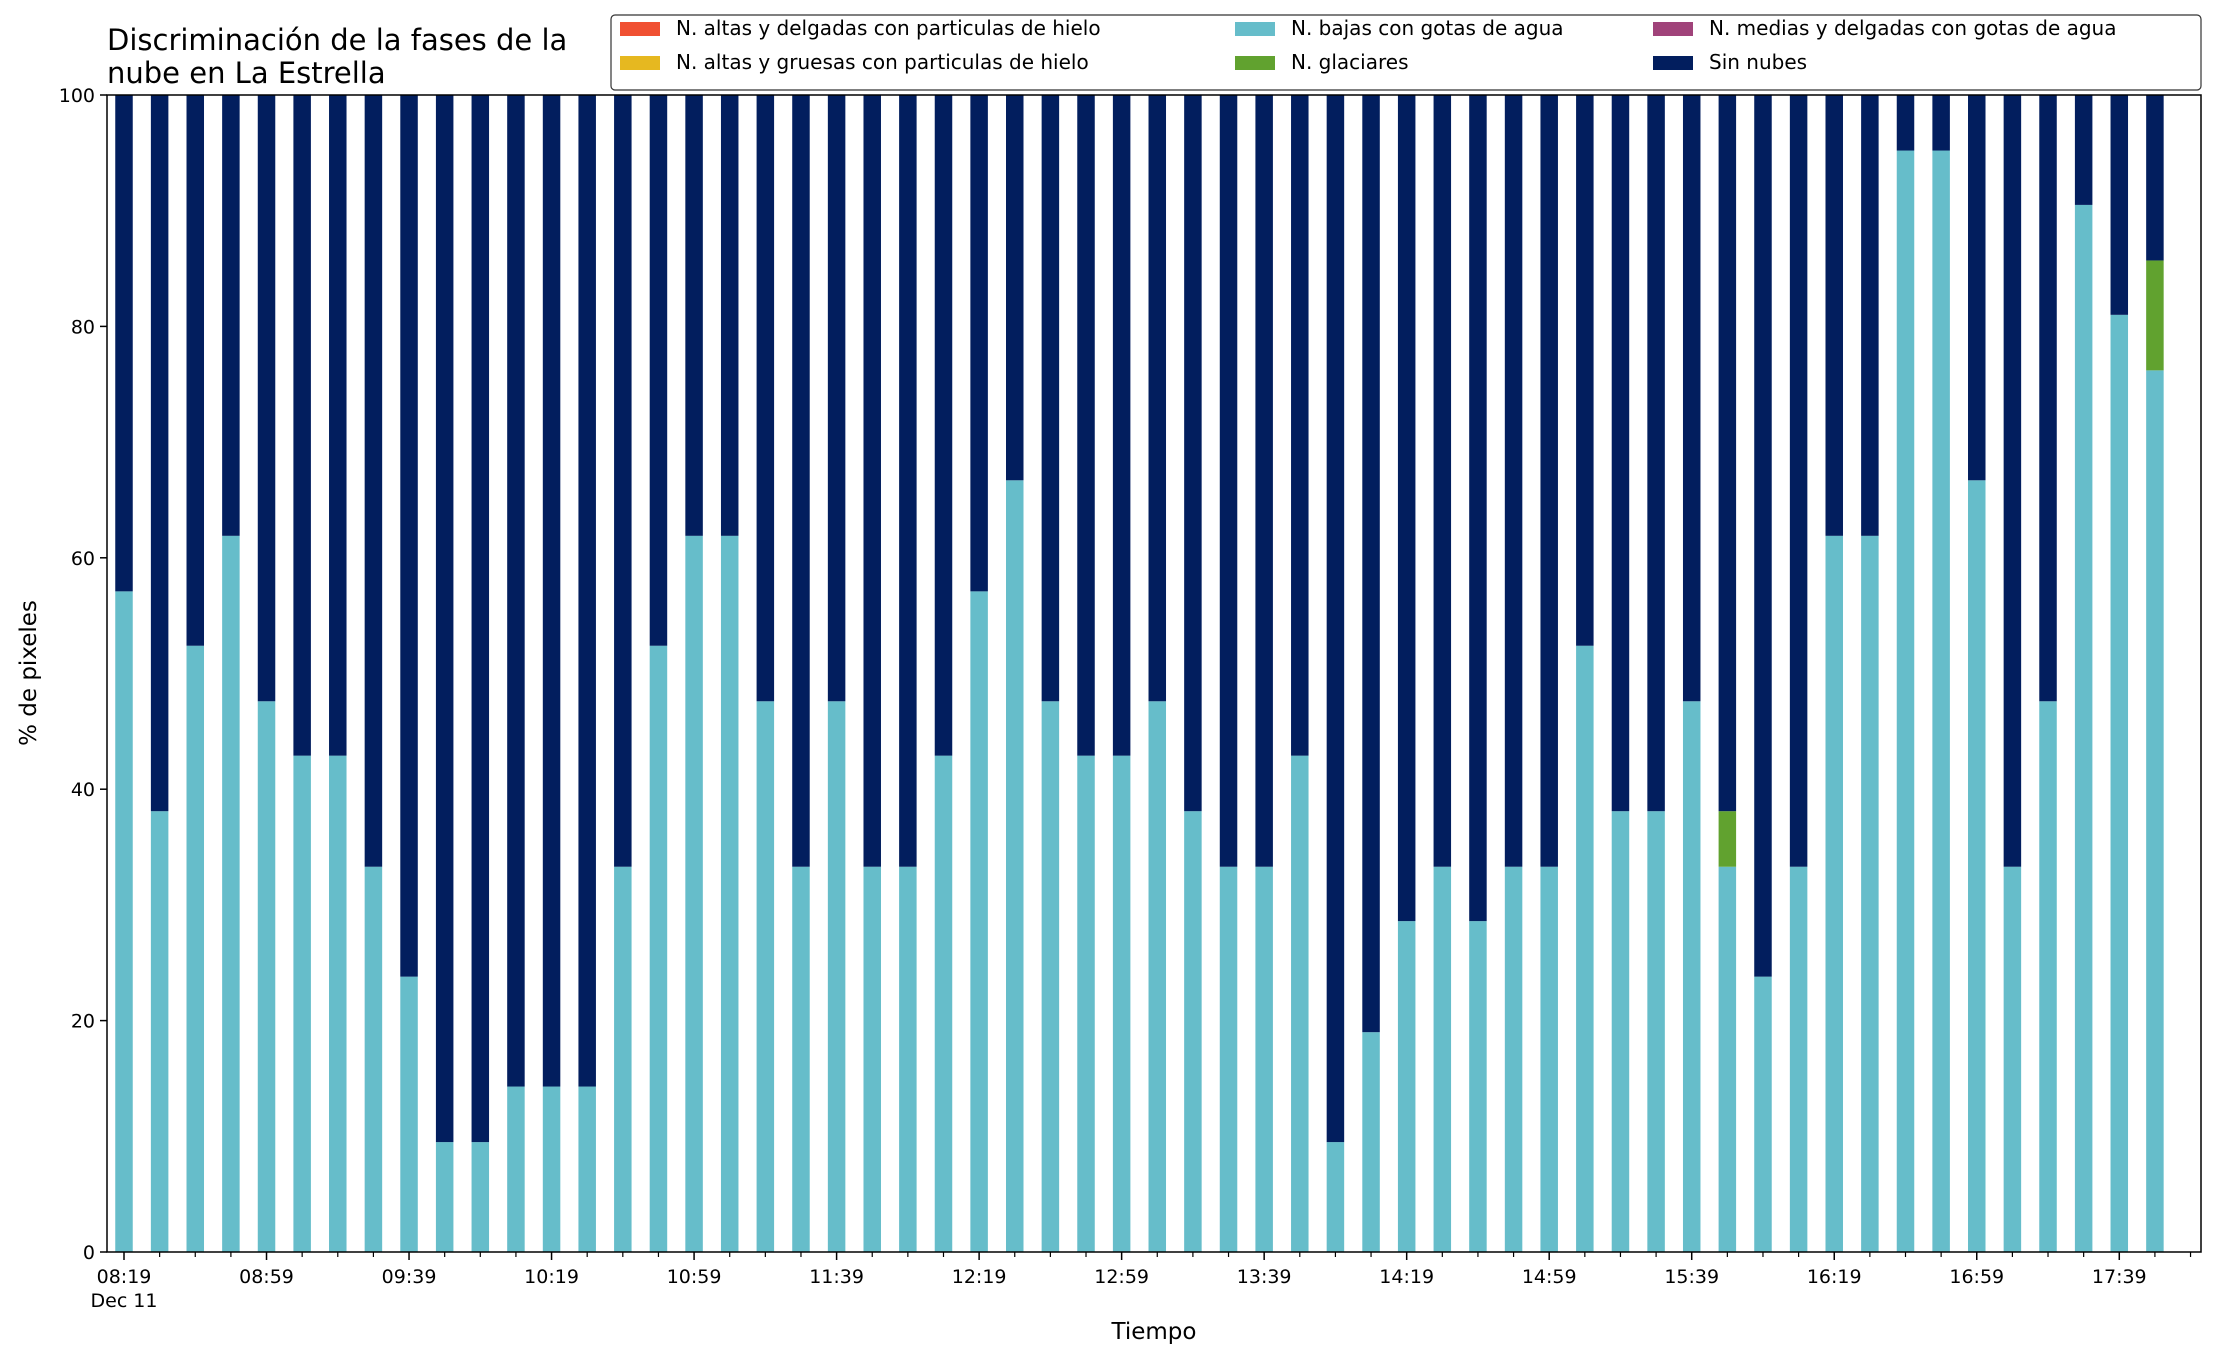 This screenshot has width=2216, height=1355. What do you see at coordinates (83, 327) in the screenshot?
I see `y-tick-label: 80` at bounding box center [83, 327].